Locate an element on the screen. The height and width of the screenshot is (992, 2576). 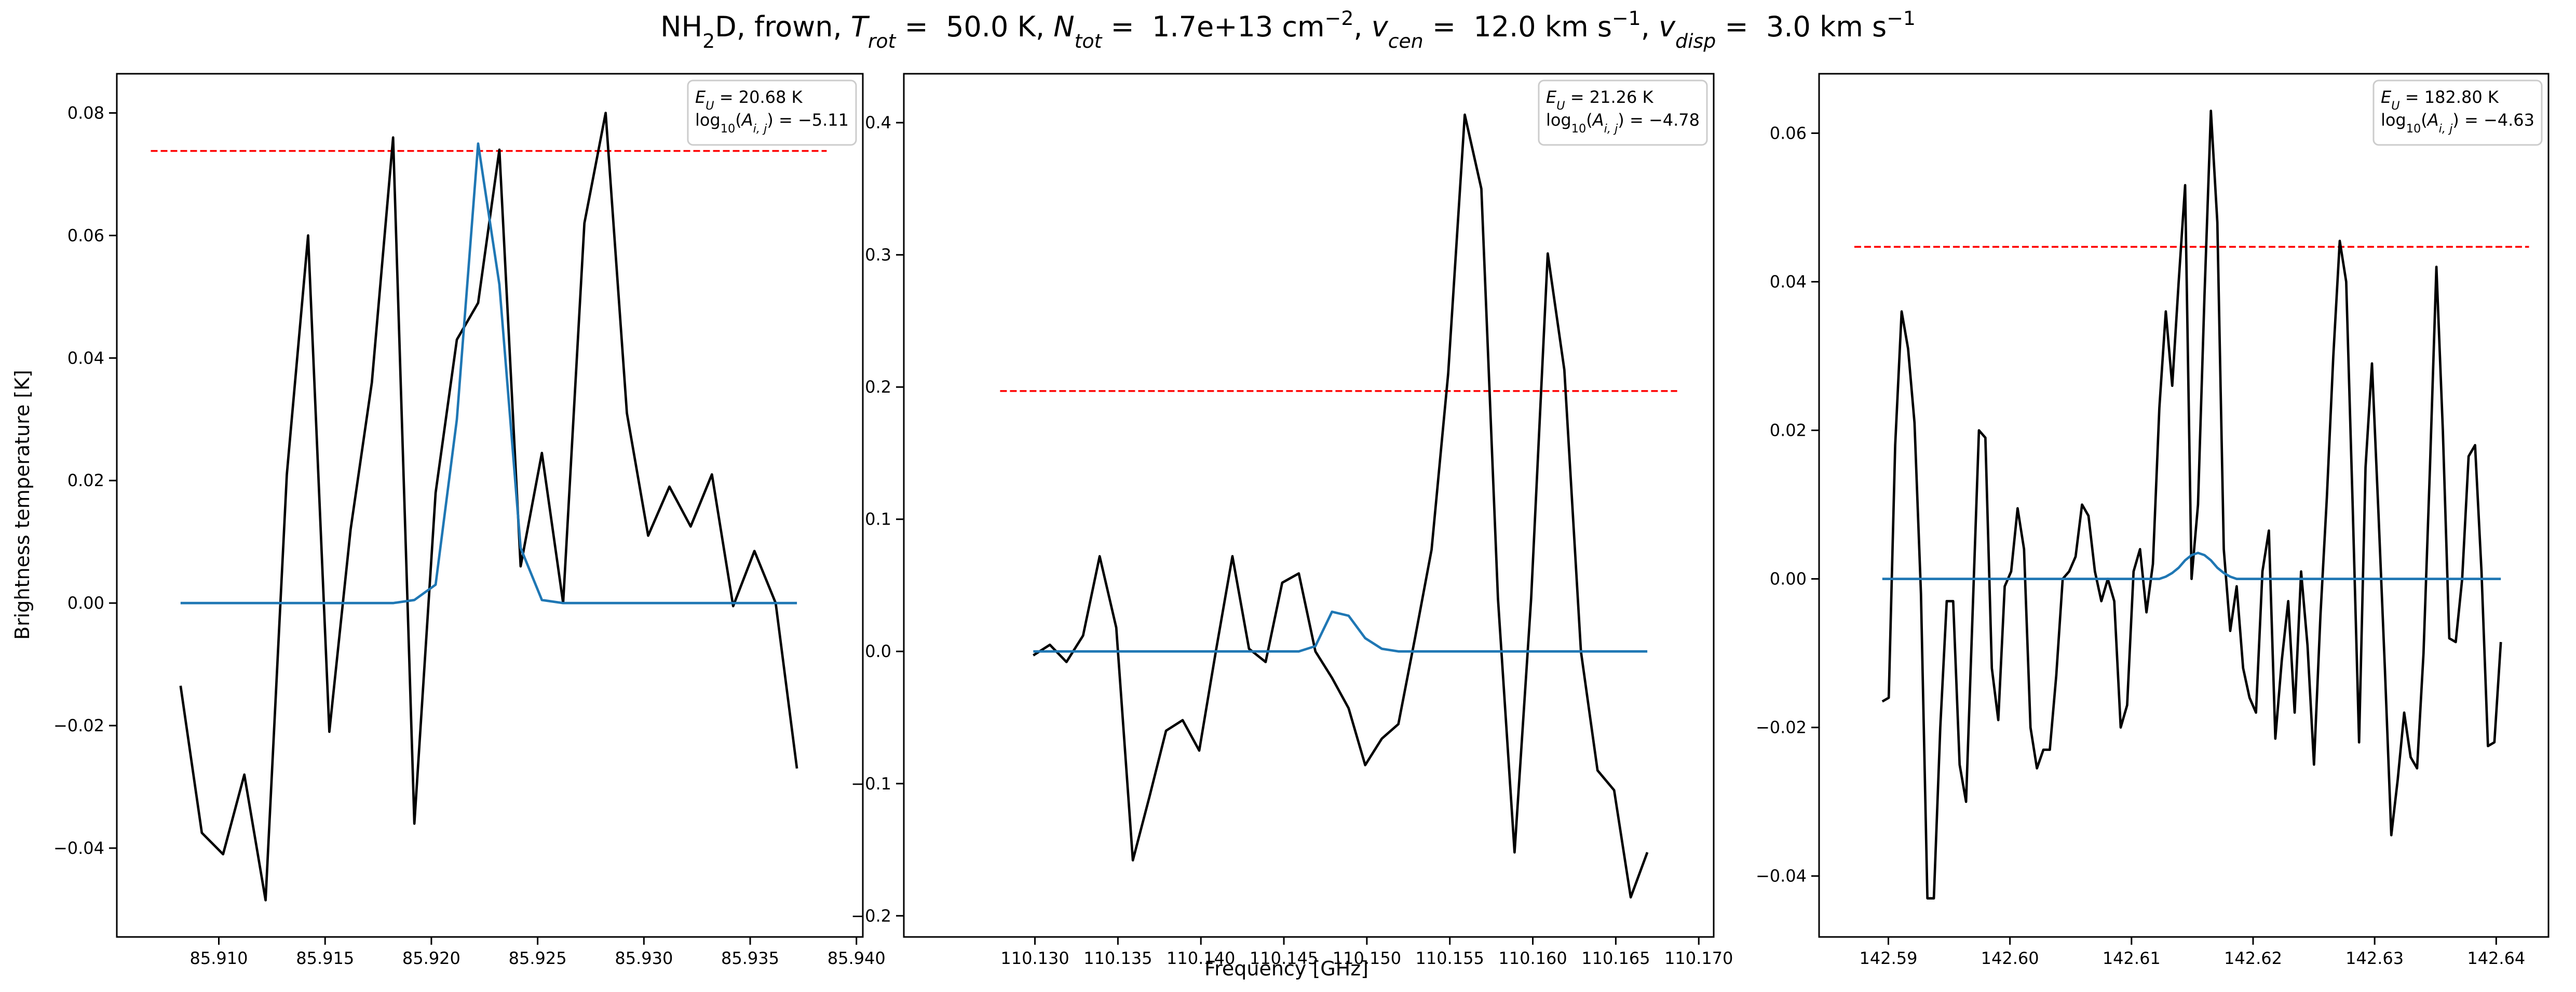
x-tick-label: 85.910 is located at coordinates (219, 958).